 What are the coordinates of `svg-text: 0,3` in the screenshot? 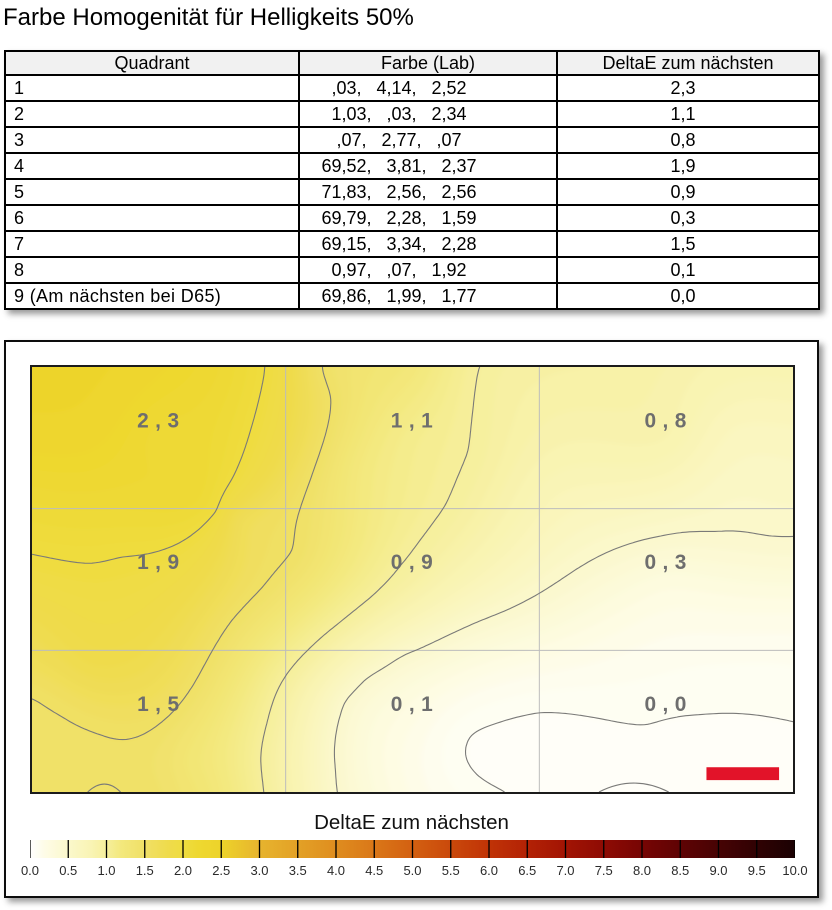 It's located at (668, 562).